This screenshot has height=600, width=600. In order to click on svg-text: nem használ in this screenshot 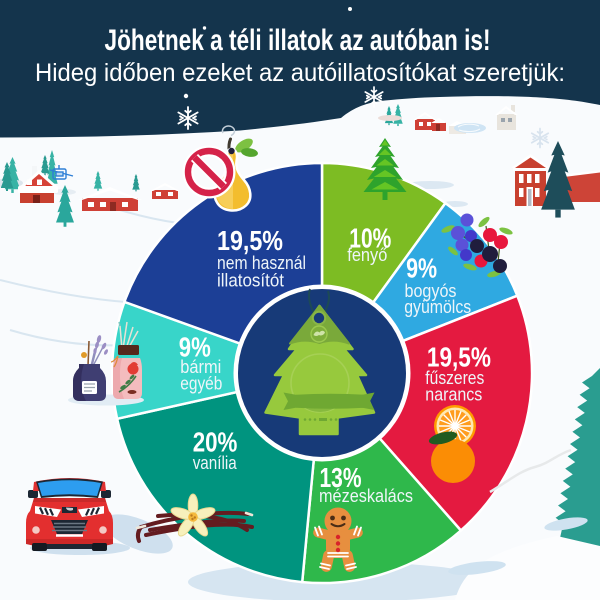, I will do `click(261, 263)`.